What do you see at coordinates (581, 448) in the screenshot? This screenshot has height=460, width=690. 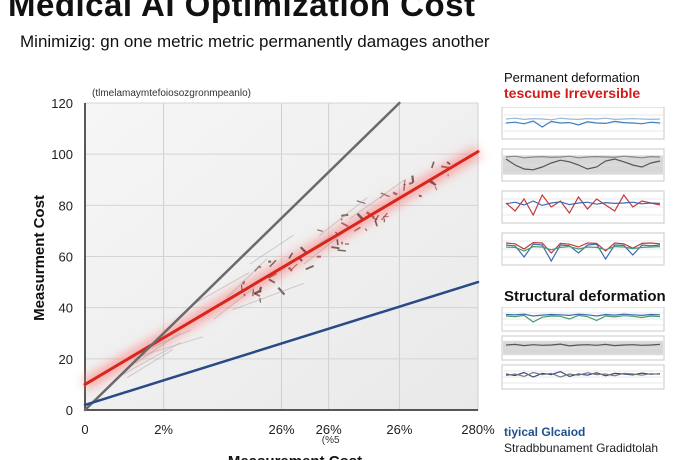 I see `side-footer-line2: Stradbbunament Gradidtolah` at bounding box center [581, 448].